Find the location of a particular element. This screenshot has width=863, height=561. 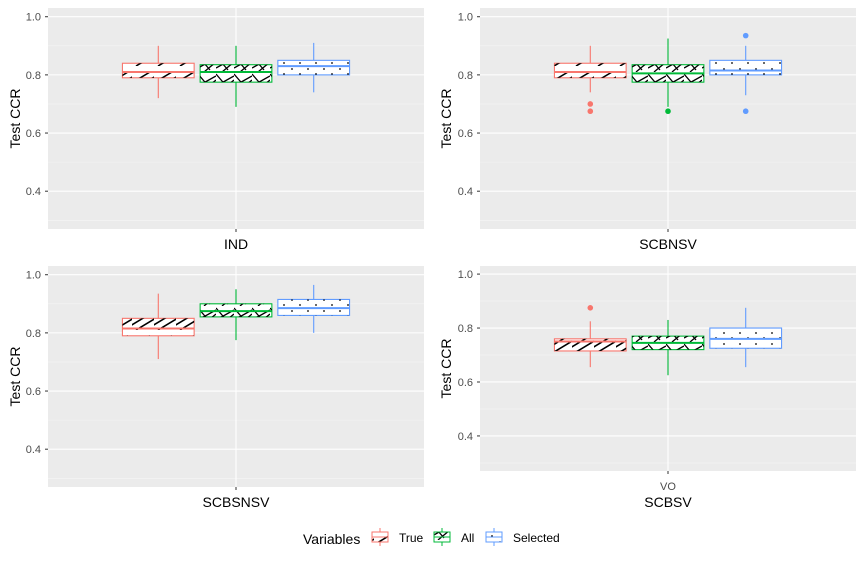

x-axis-title: SCBSNSV is located at coordinates (237, 502).